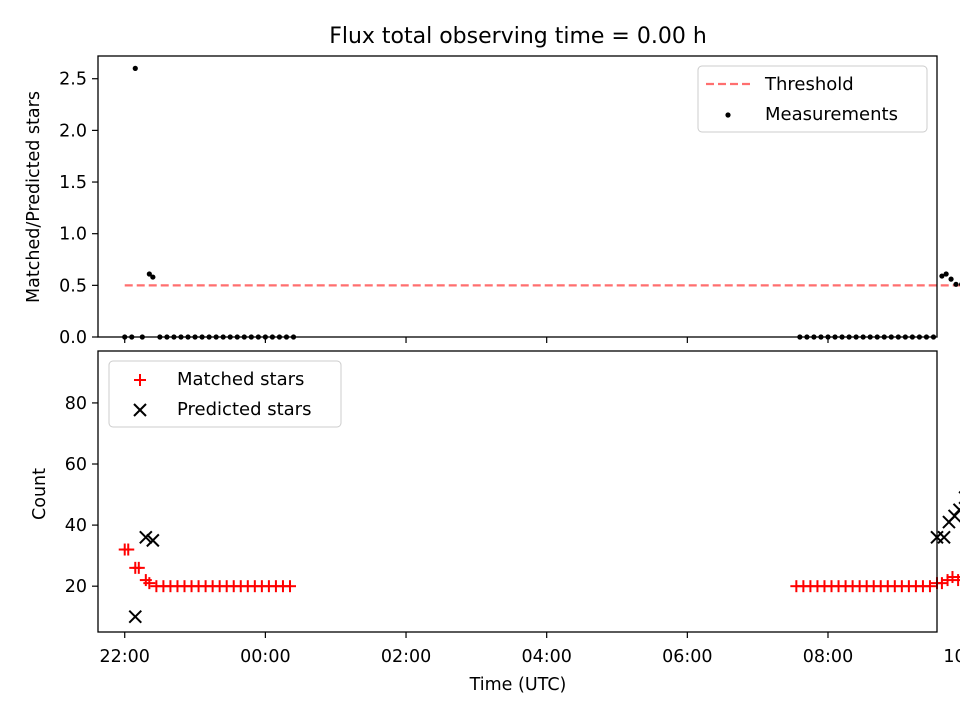 The width and height of the screenshot is (960, 720). I want to click on count-plot-ylabel: Count, so click(40, 494).